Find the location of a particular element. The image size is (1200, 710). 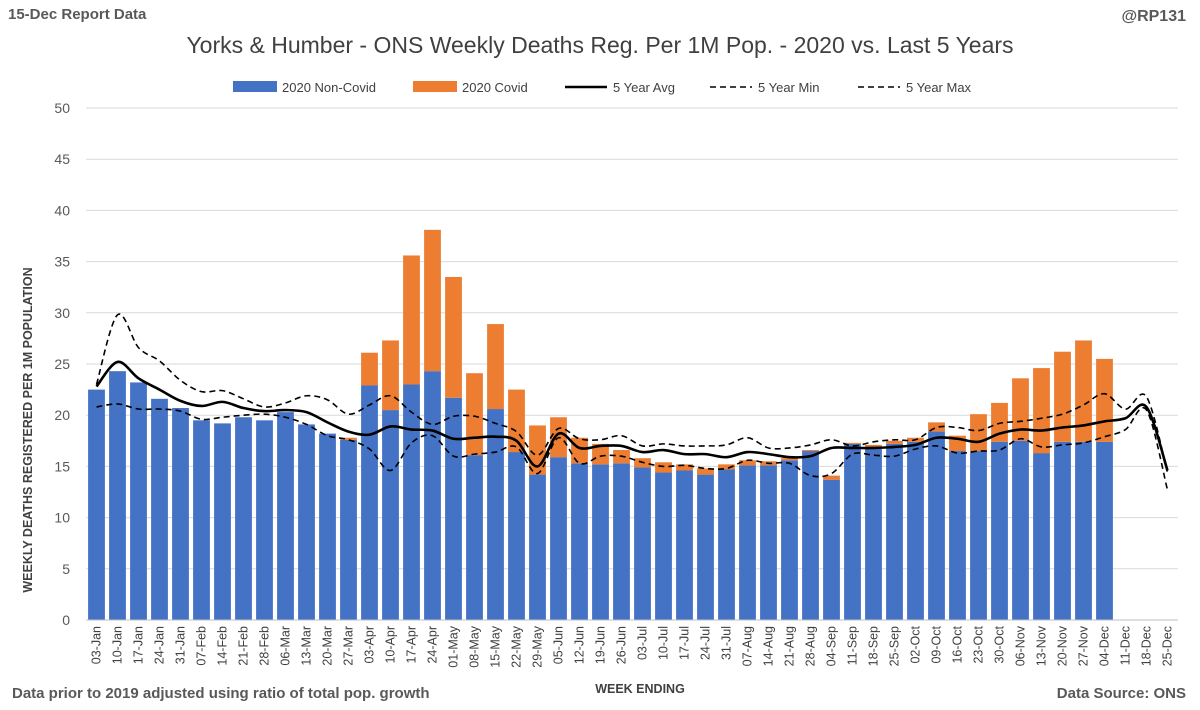

x-tick-label: 03-Jul is located at coordinates (643, 643).